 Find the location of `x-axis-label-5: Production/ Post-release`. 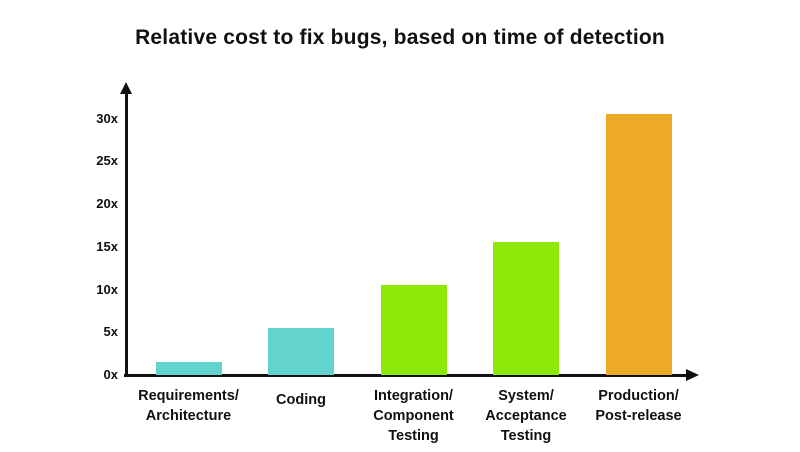

x-axis-label-5: Production/ Post-release is located at coordinates (638, 406).